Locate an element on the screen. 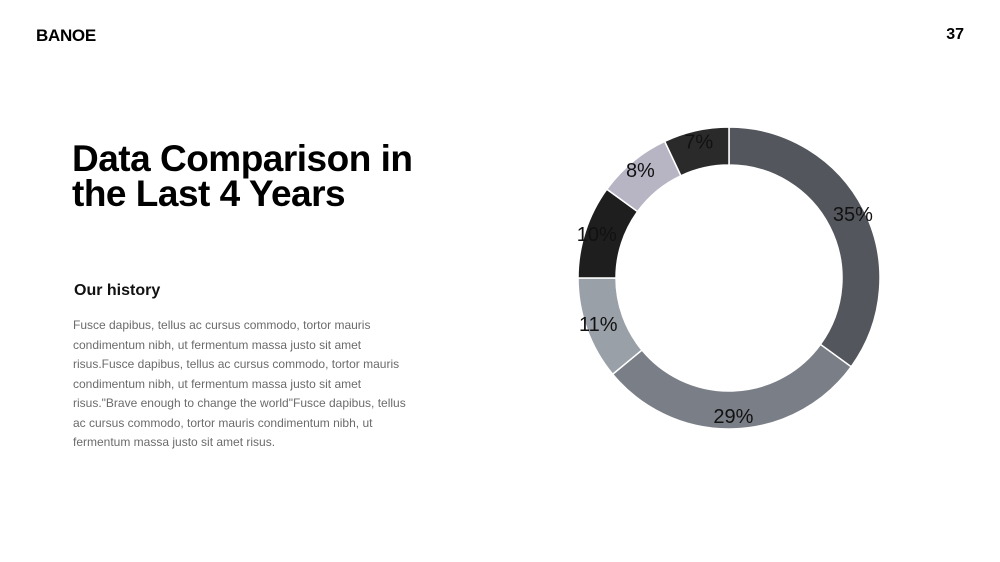 The height and width of the screenshot is (562, 1000). page-title: Data Comparison in the Last 4 Years is located at coordinates (282, 176).